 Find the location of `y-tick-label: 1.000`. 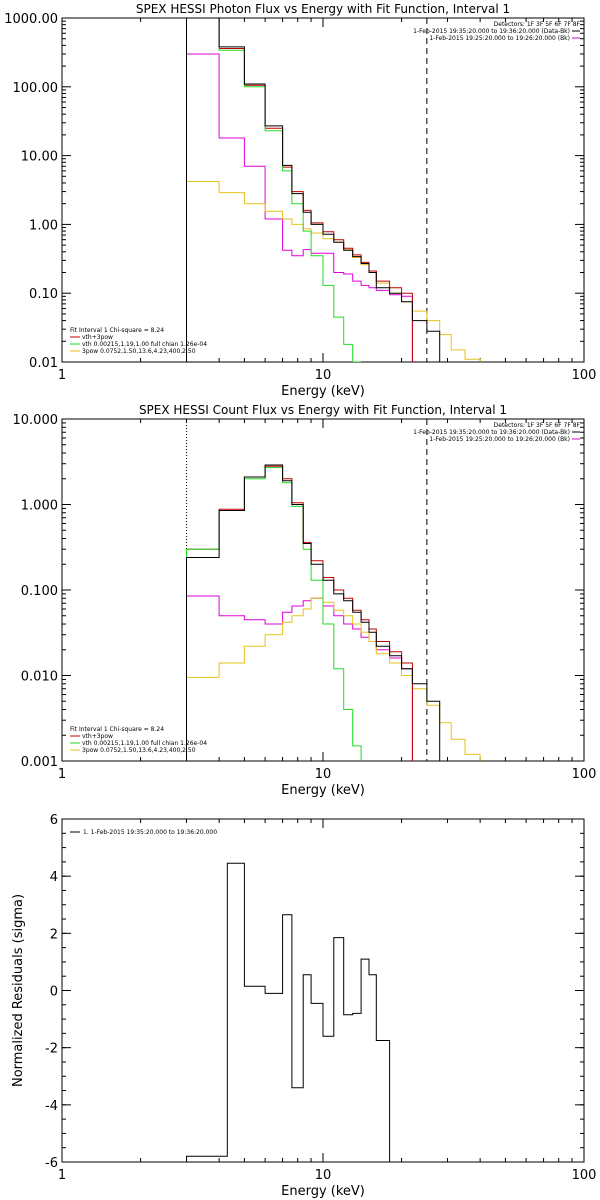

y-tick-label: 1.000 is located at coordinates (39, 506).